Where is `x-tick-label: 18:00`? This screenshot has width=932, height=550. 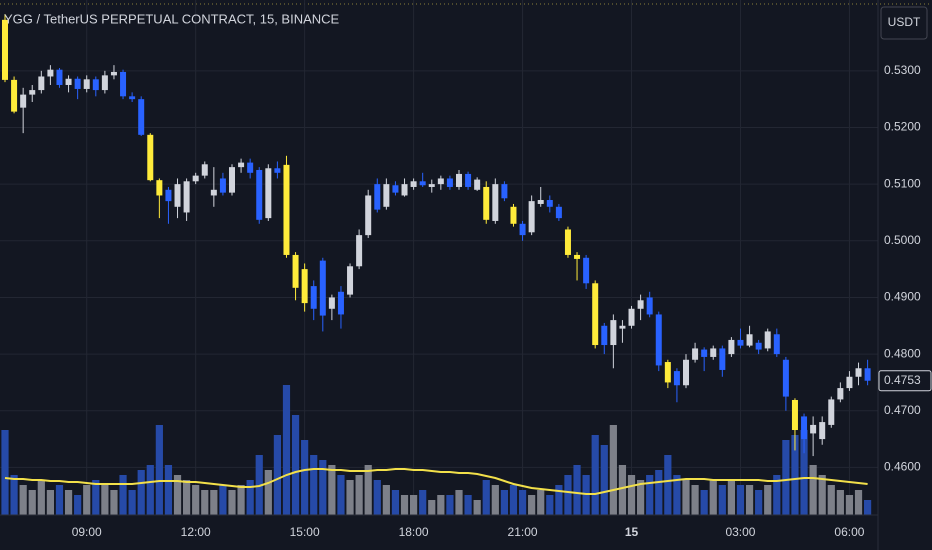 x-tick-label: 18:00 is located at coordinates (414, 532).